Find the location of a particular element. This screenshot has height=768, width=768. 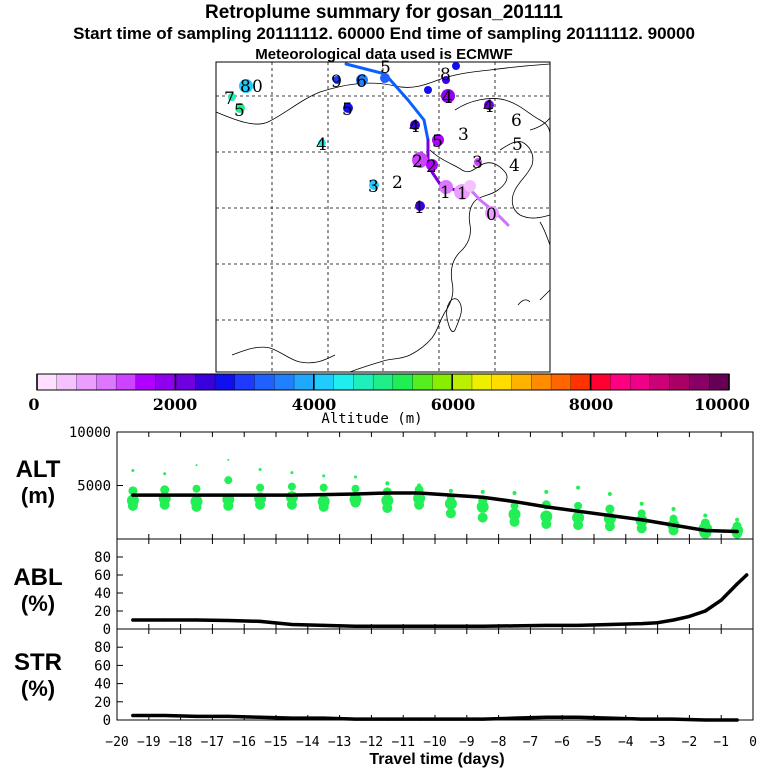

alt-cluster-dots is located at coordinates (435, 498).